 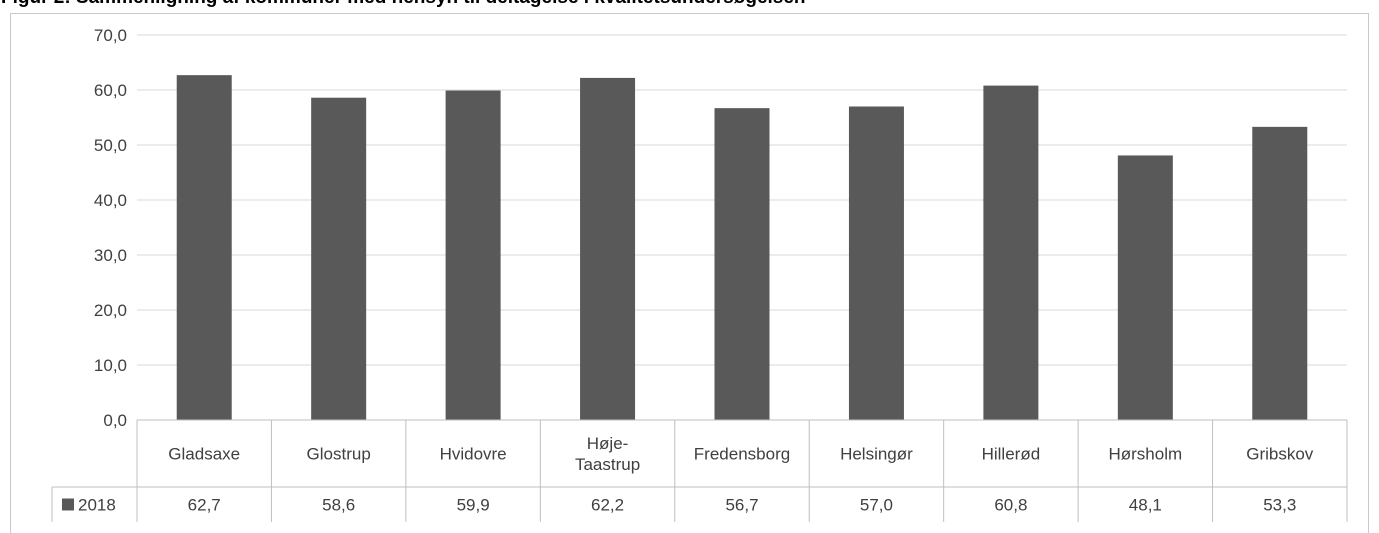 What do you see at coordinates (115, 420) in the screenshot?
I see `y-tick-label: 0,0` at bounding box center [115, 420].